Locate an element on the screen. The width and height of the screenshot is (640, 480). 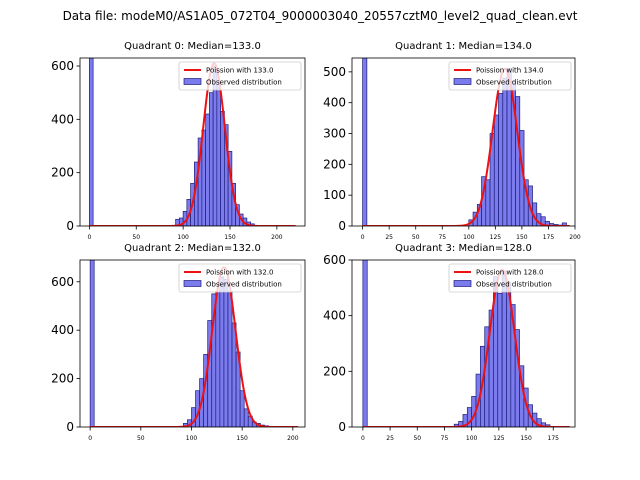
legend-fit-label: Poission with 132.0 is located at coordinates (240, 273).